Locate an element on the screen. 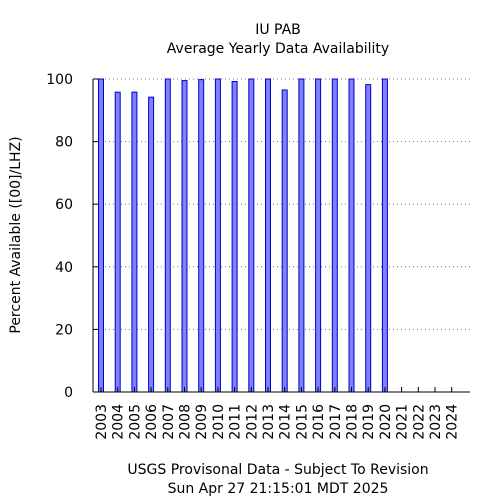 The width and height of the screenshot is (500, 500). bar-2016 is located at coordinates (318, 235).